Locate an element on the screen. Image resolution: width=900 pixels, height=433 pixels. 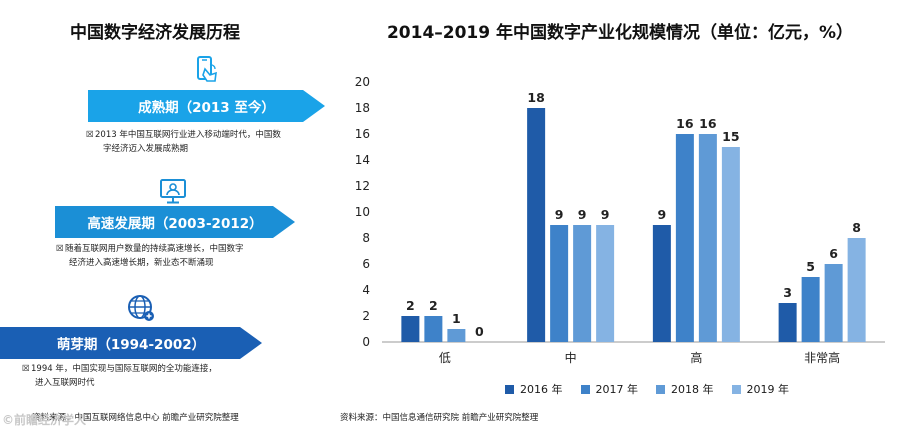
stage-growth-arrow: 高速发展期（2003-2012） is located at coordinates (175, 222).